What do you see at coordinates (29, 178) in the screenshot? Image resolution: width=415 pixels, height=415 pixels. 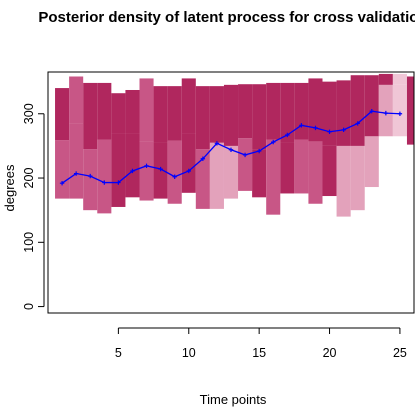 I see `y-tick-label-200: 200` at bounding box center [29, 178].